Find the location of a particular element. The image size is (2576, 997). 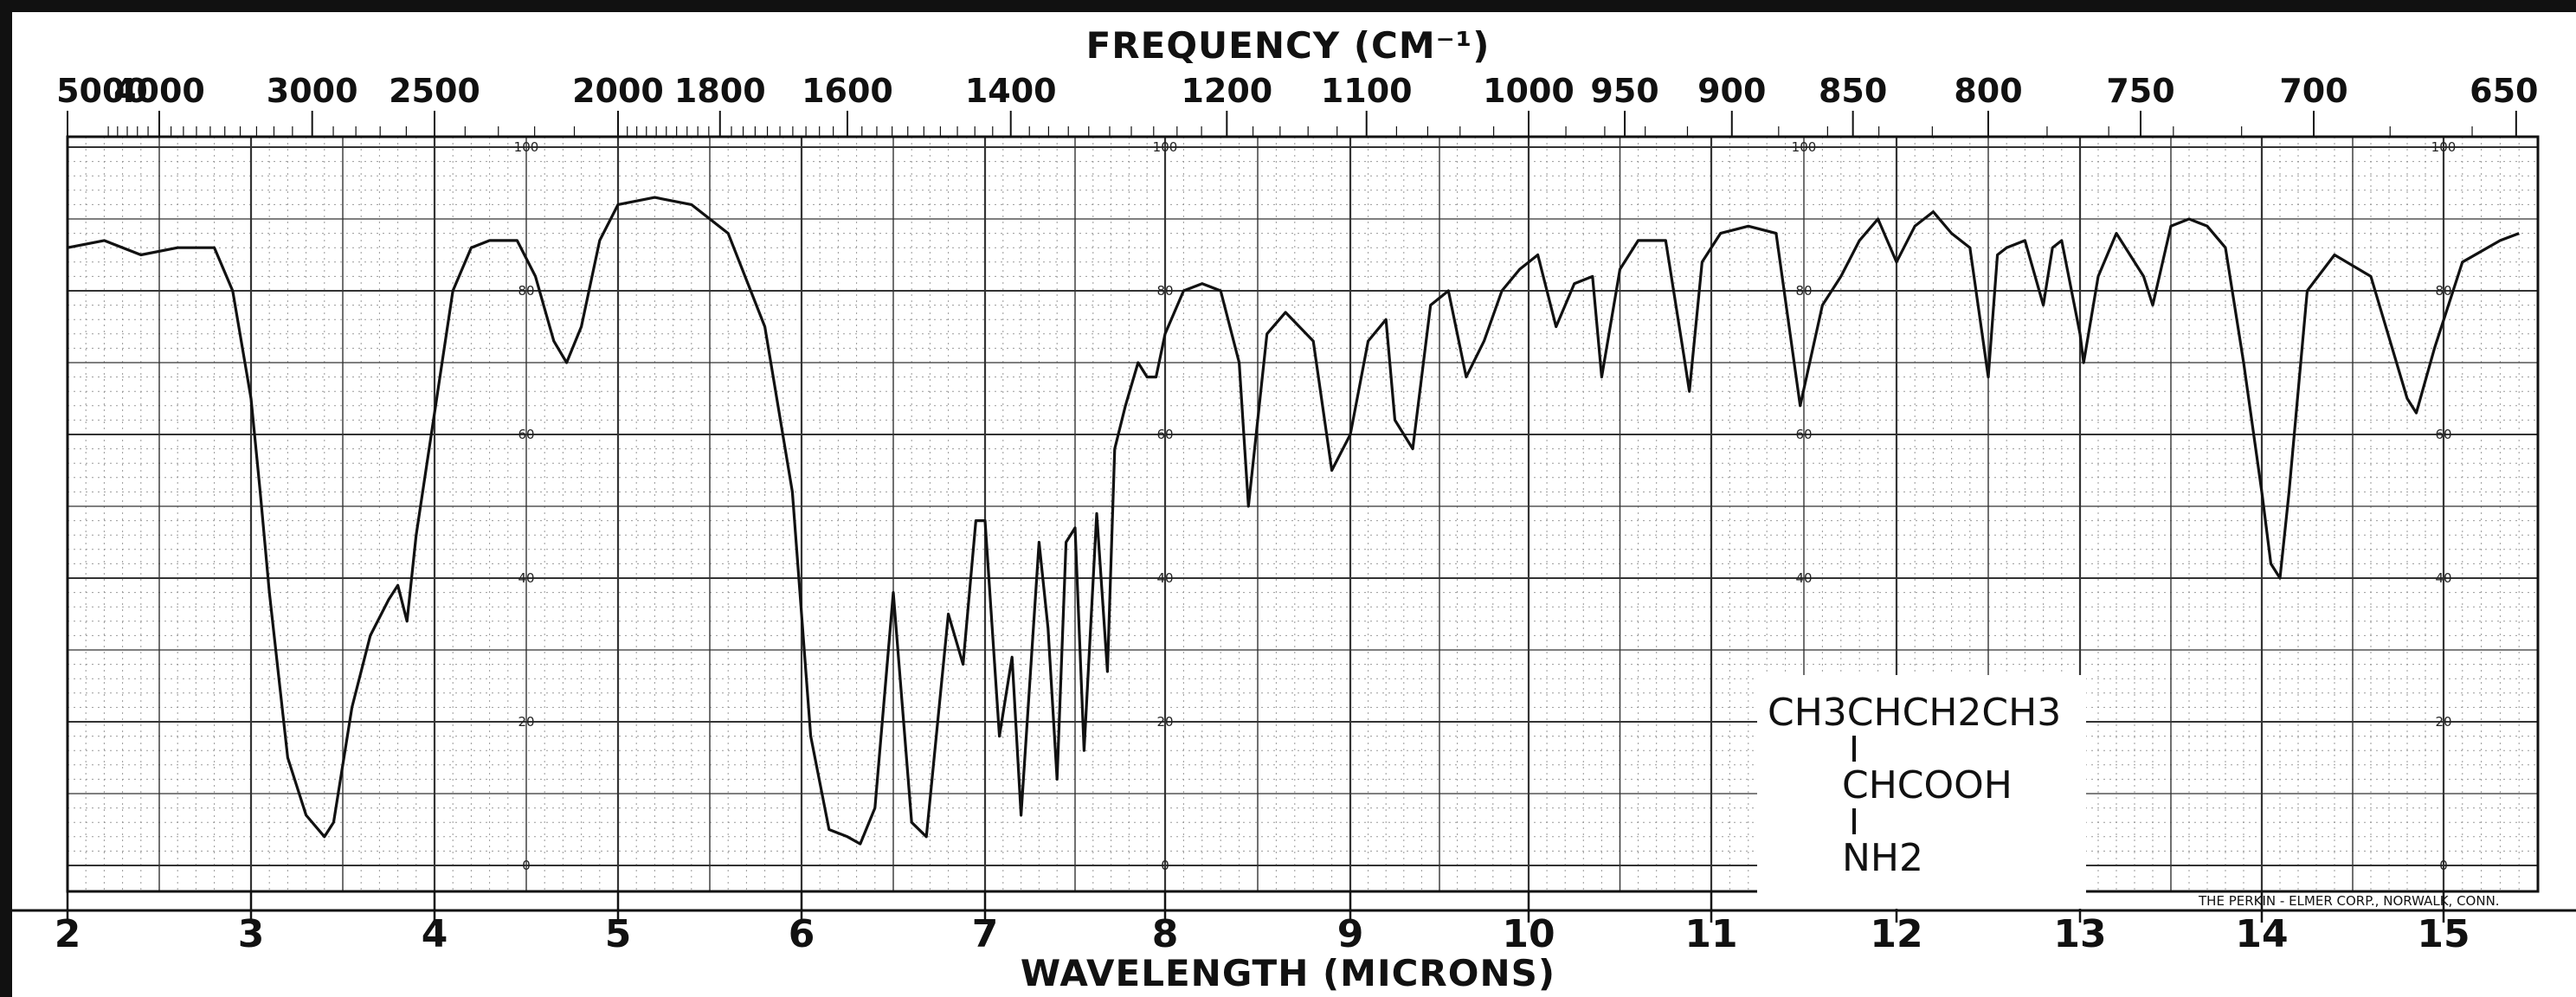

top-axis-tick-label: 800 is located at coordinates (1988, 91).